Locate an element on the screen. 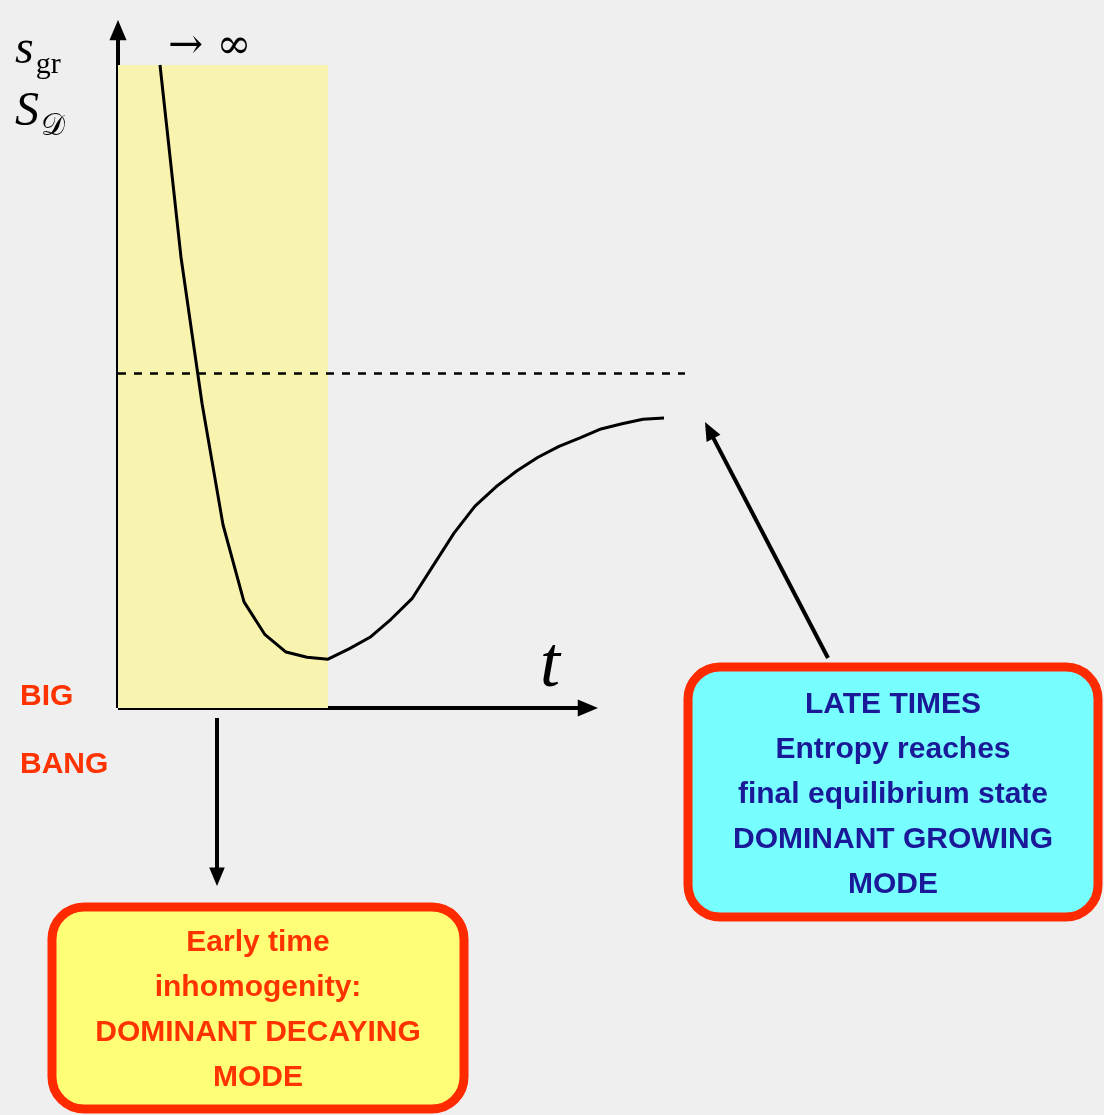 This screenshot has width=1104, height=1115. text: LATE TIMES Entropy reaches final equilibrium state DOMINANT GROWING MODE is located at coordinates (893, 792).